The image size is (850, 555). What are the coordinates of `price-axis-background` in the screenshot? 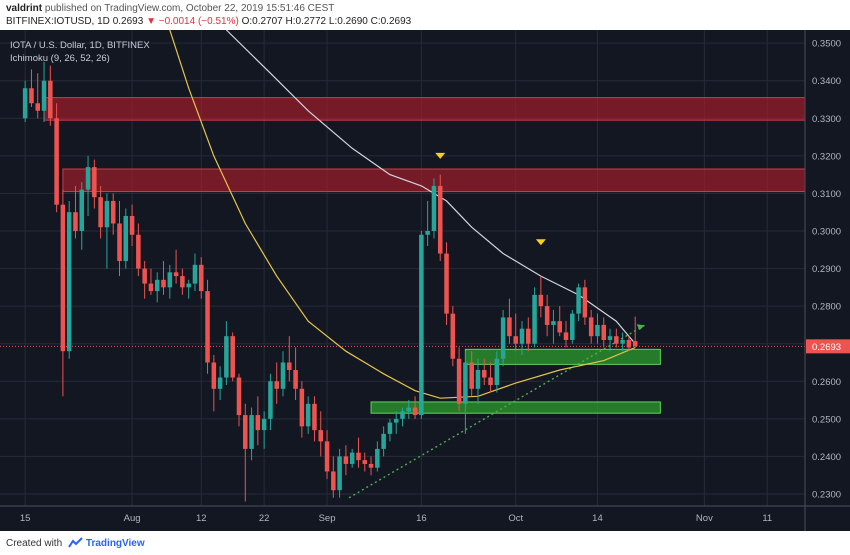 It's located at (827, 280).